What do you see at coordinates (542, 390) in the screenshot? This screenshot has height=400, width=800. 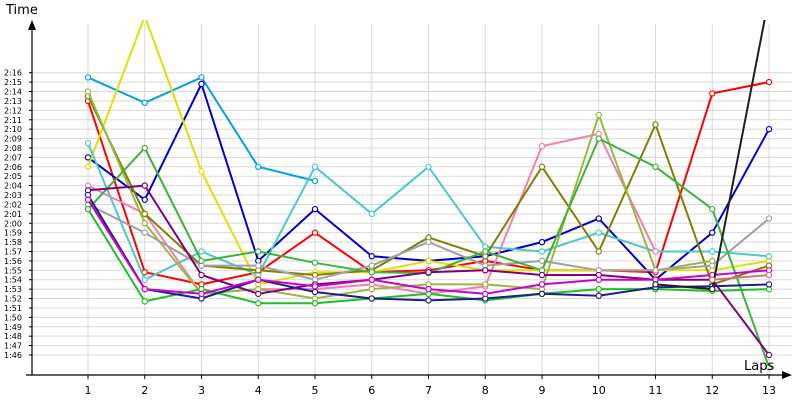 I see `x-tick-label: 9` at bounding box center [542, 390].